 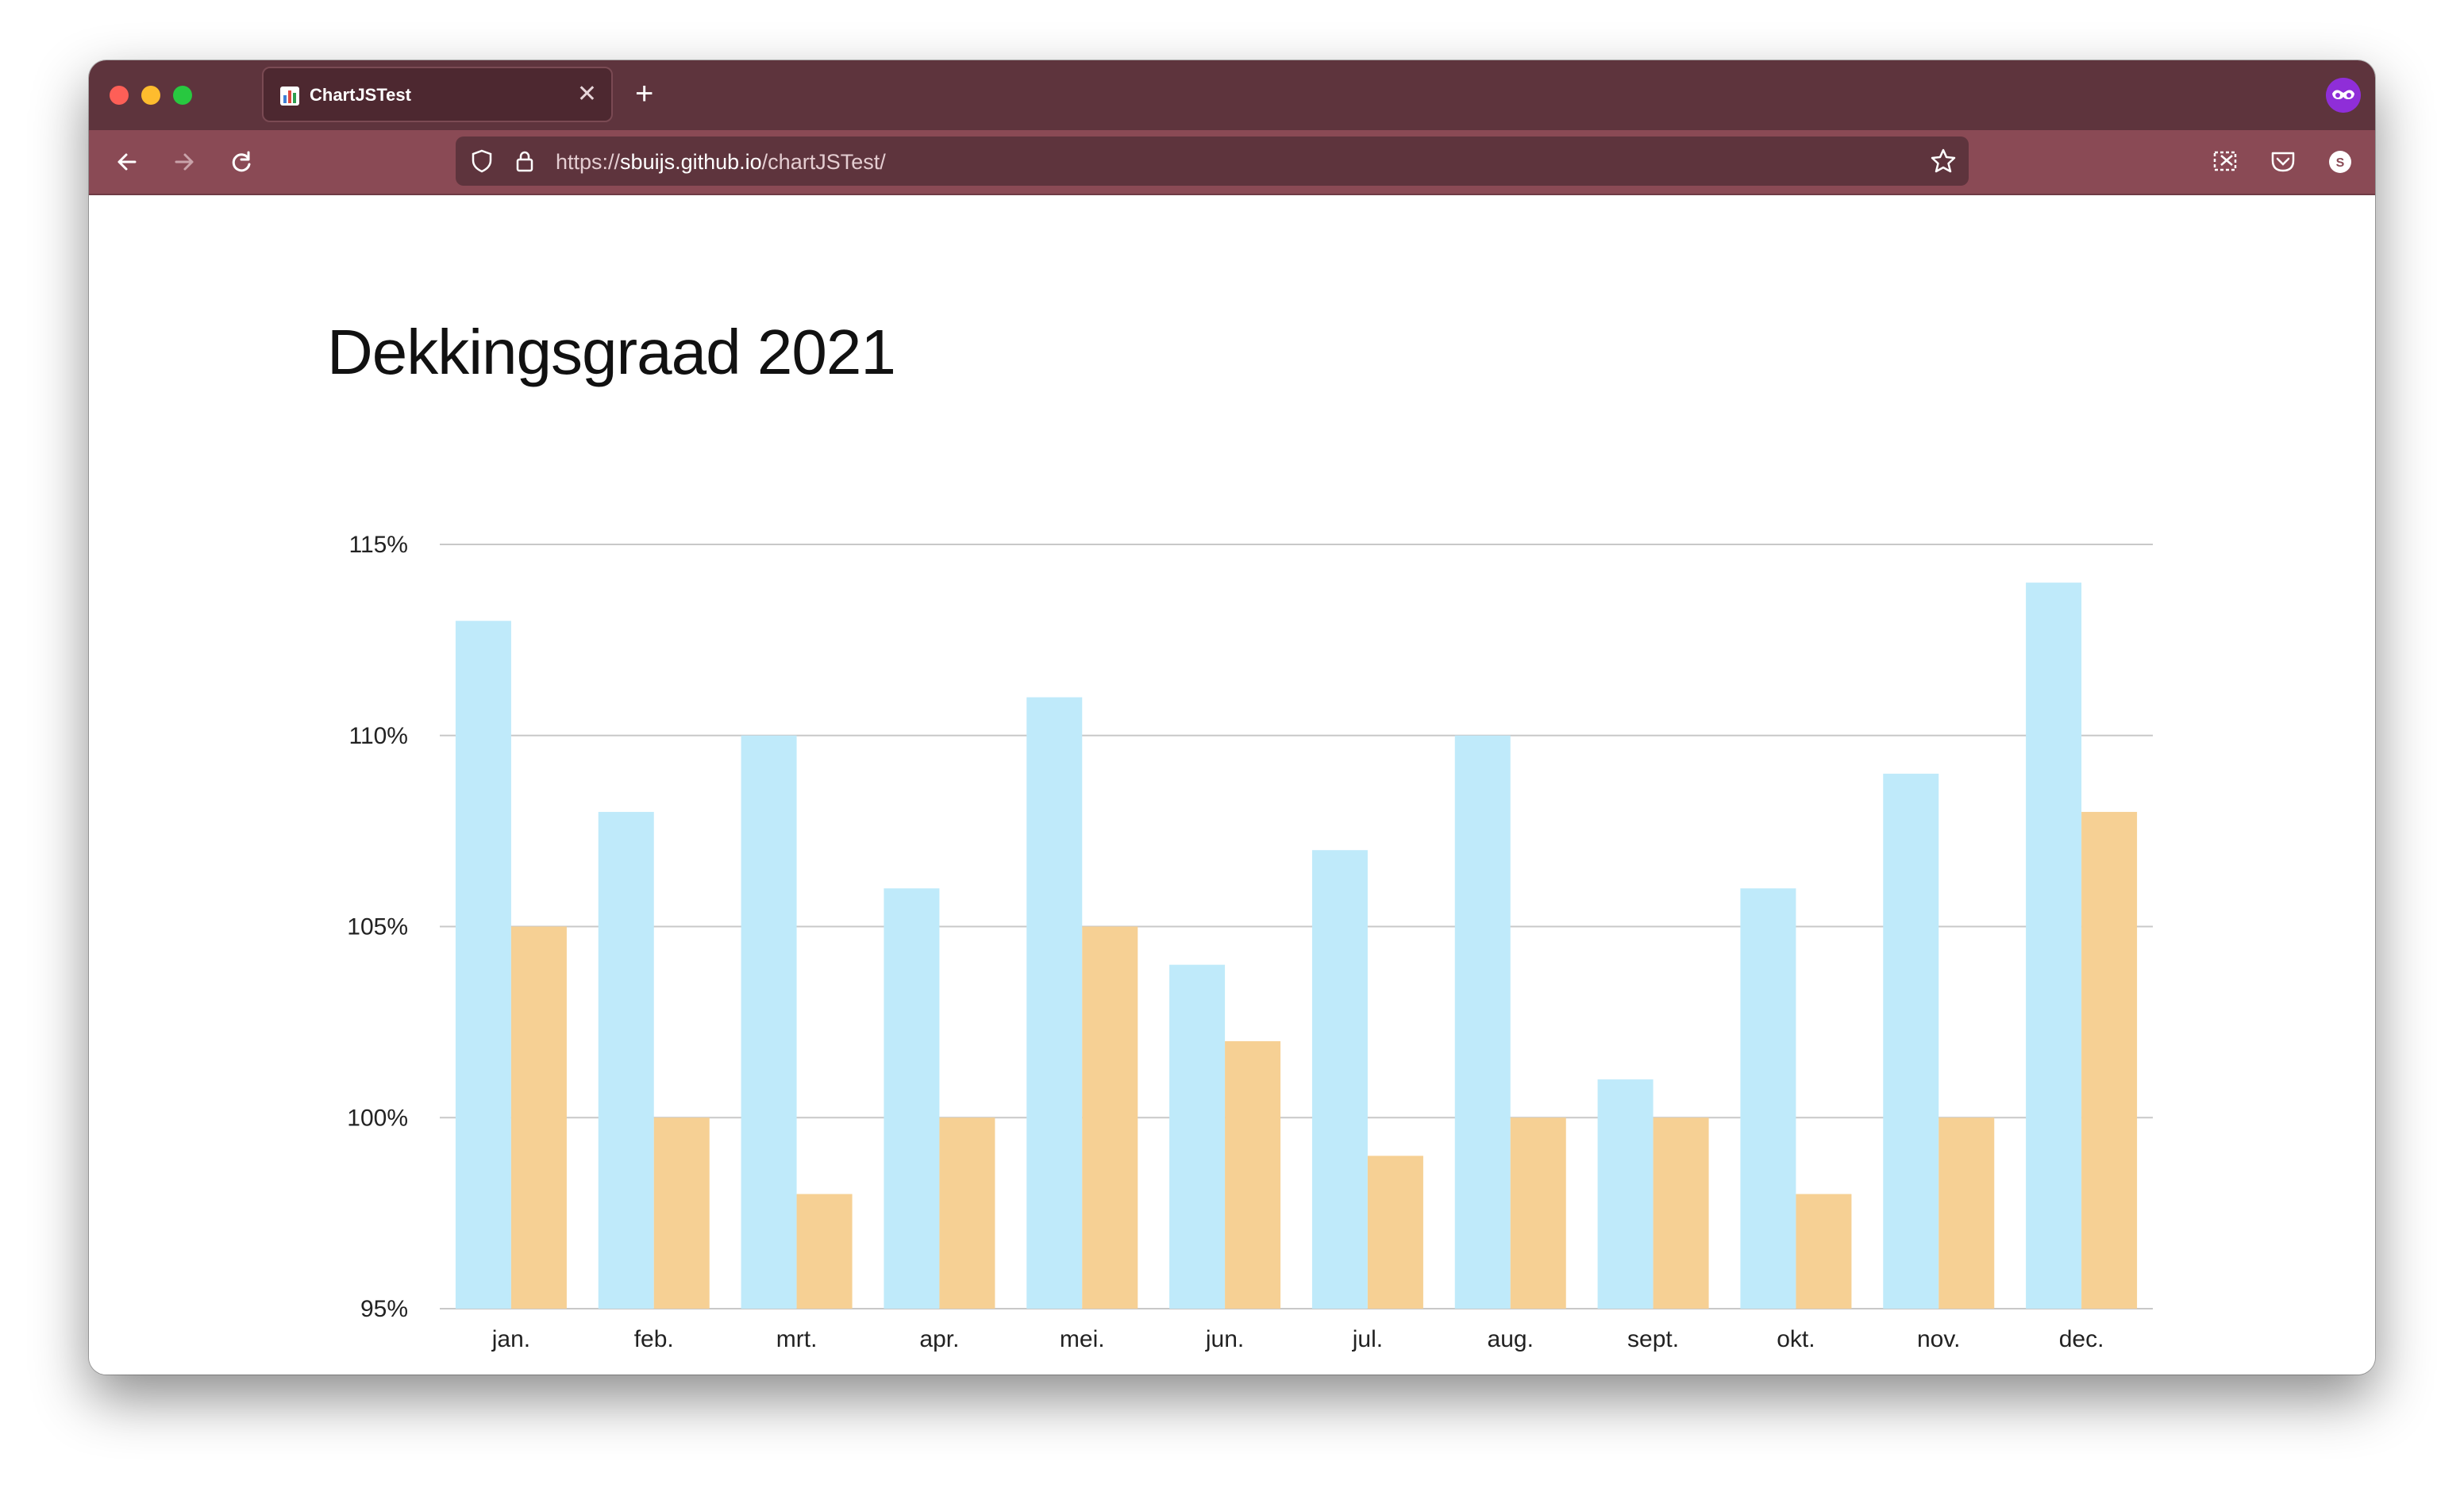 I want to click on url-domain: sbuijs.github.io, so click(x=691, y=162).